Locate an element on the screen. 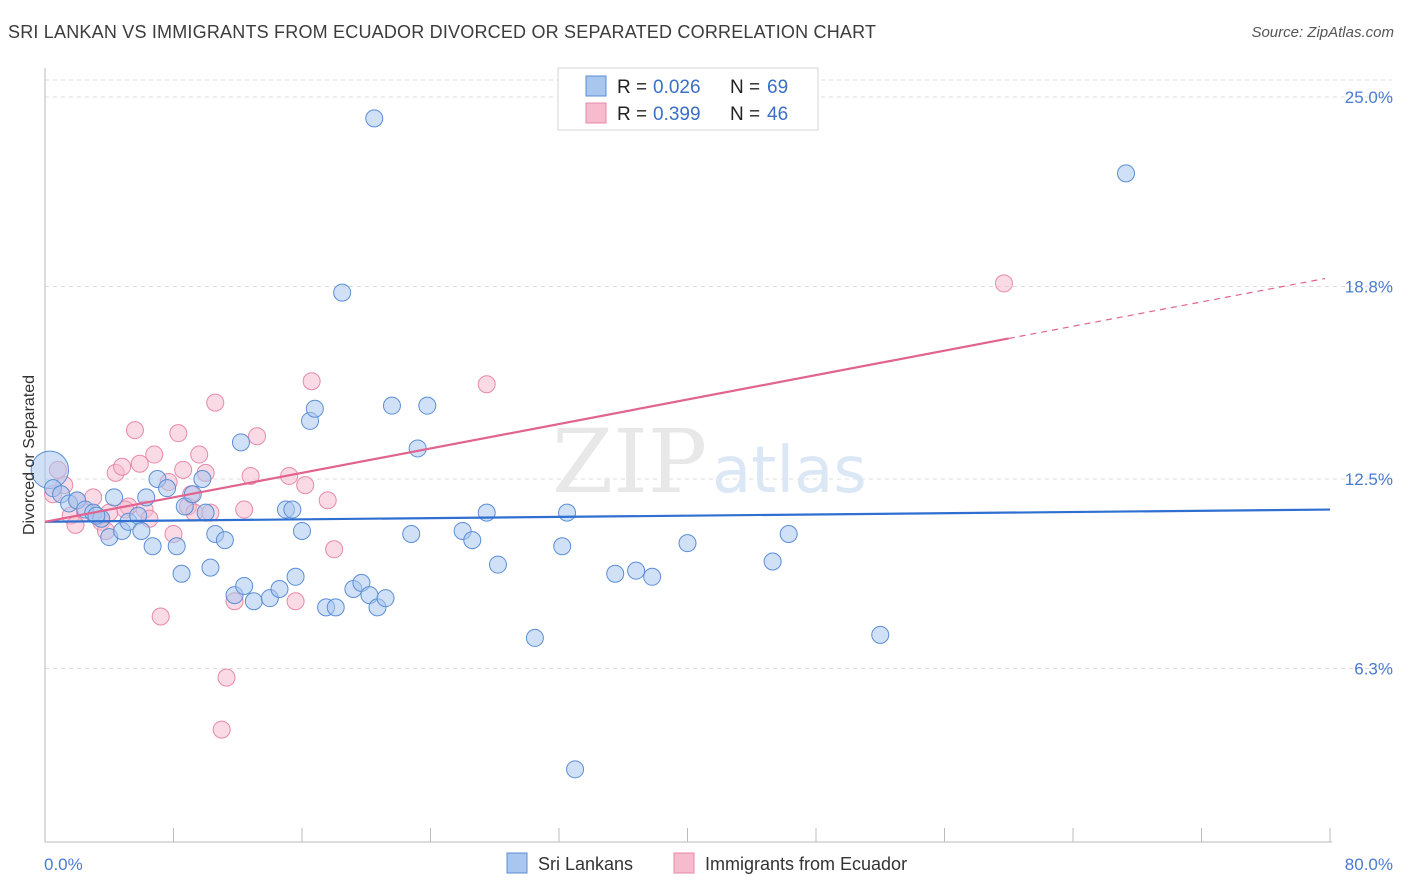 Image resolution: width=1406 pixels, height=892 pixels. bottom-legend-label-srilankans: Sri Lankans is located at coordinates (585, 864).